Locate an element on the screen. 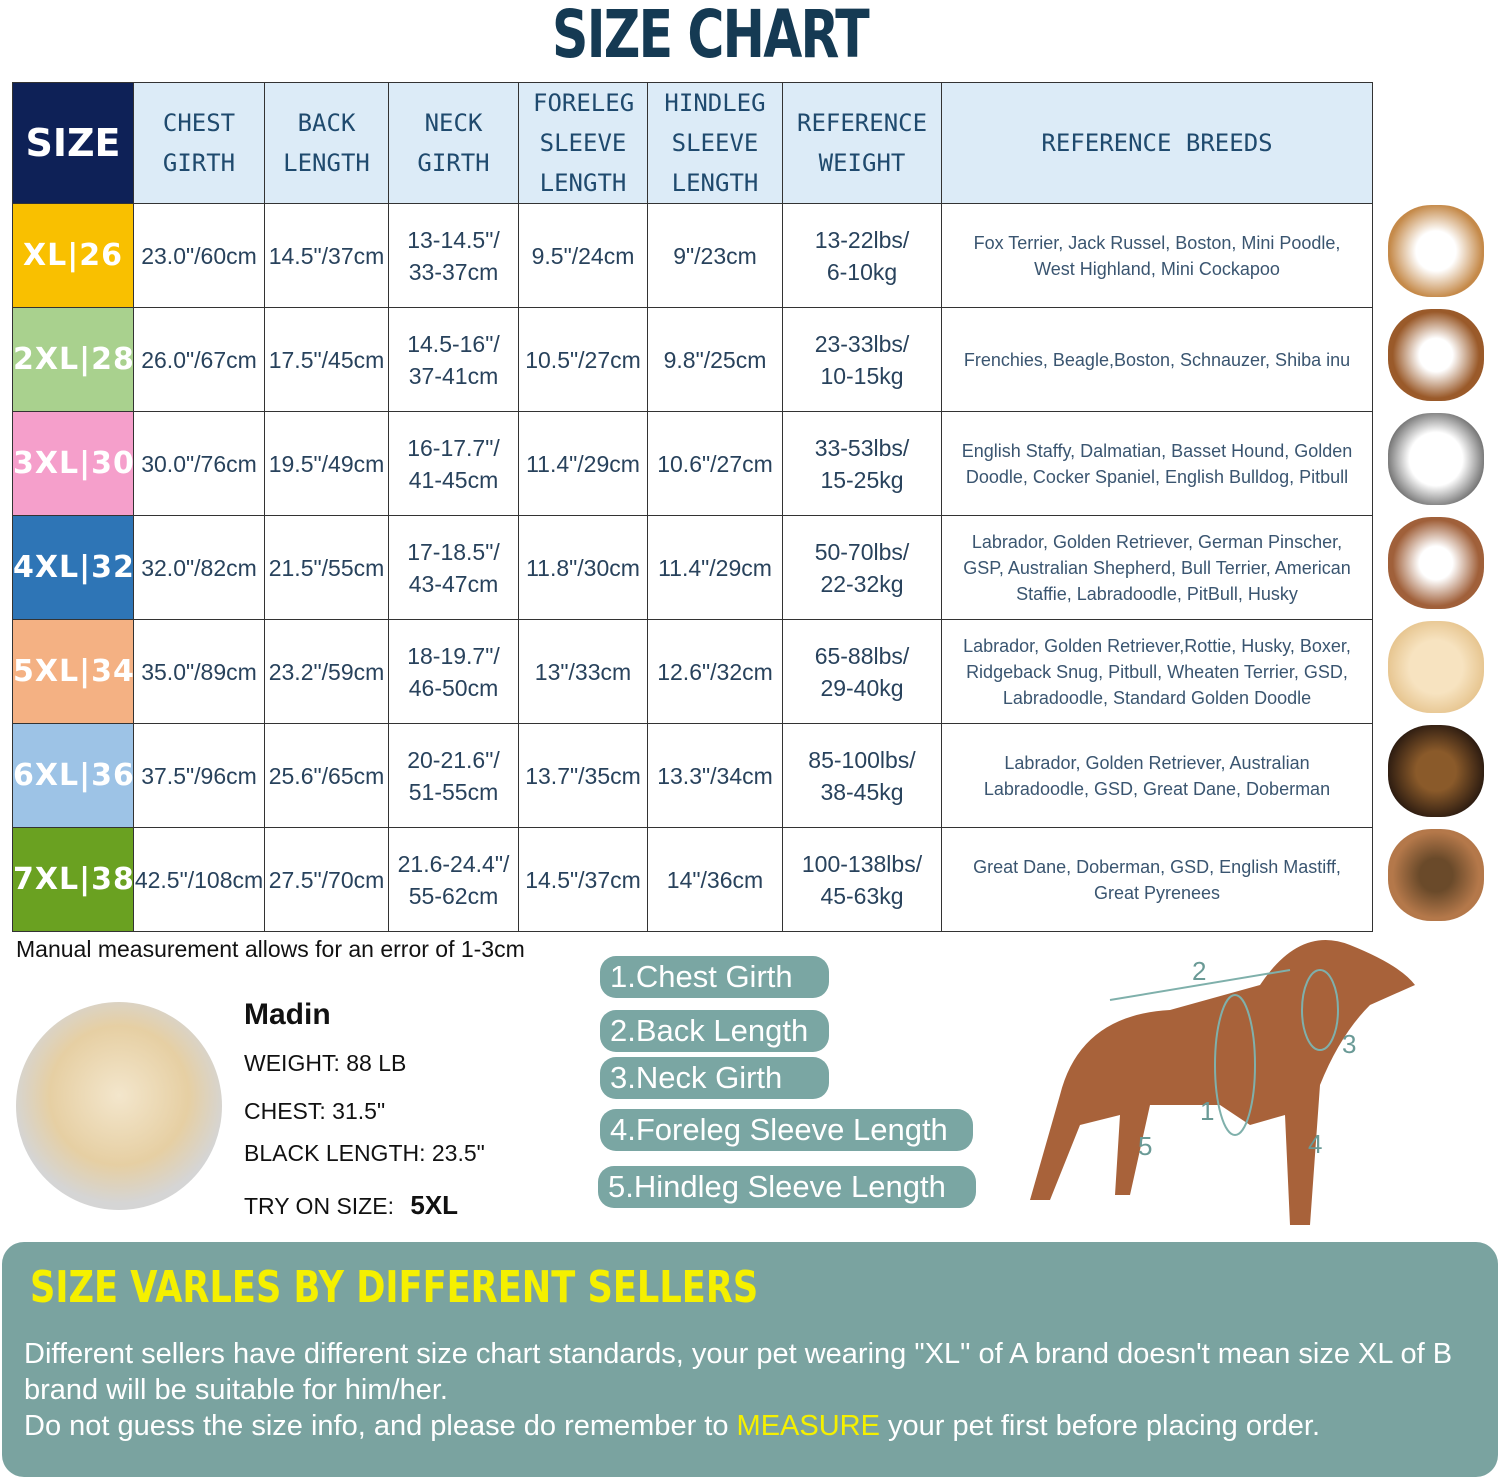 This screenshot has width=1500, height=1477. cell-back: 23.2"/59cm is located at coordinates (326, 671).